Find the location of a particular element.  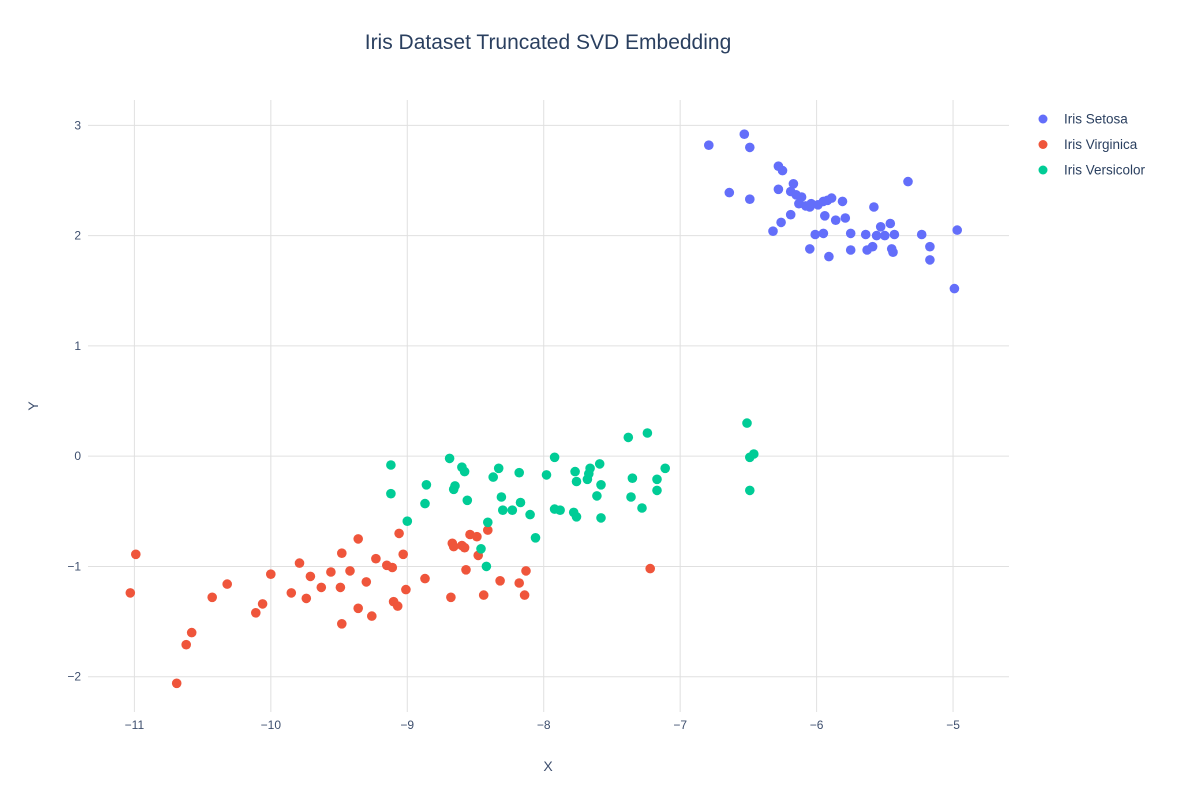

legend-item-setosa: Iris Setosa is located at coordinates (1083, 119).